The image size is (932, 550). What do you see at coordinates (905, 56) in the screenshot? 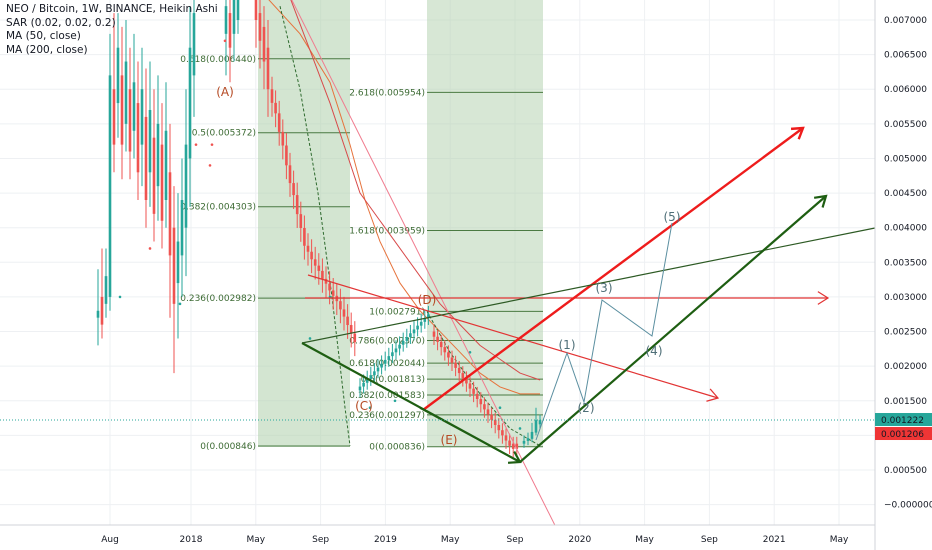
I see `price-tick-label: 0.006500` at bounding box center [905, 56].